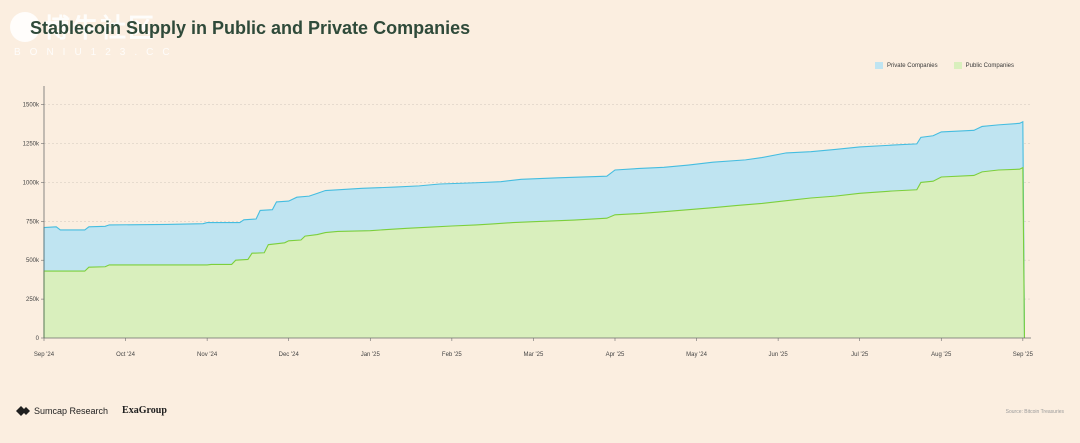  I want to click on x-tick-label-3: Dec '24, so click(289, 355).